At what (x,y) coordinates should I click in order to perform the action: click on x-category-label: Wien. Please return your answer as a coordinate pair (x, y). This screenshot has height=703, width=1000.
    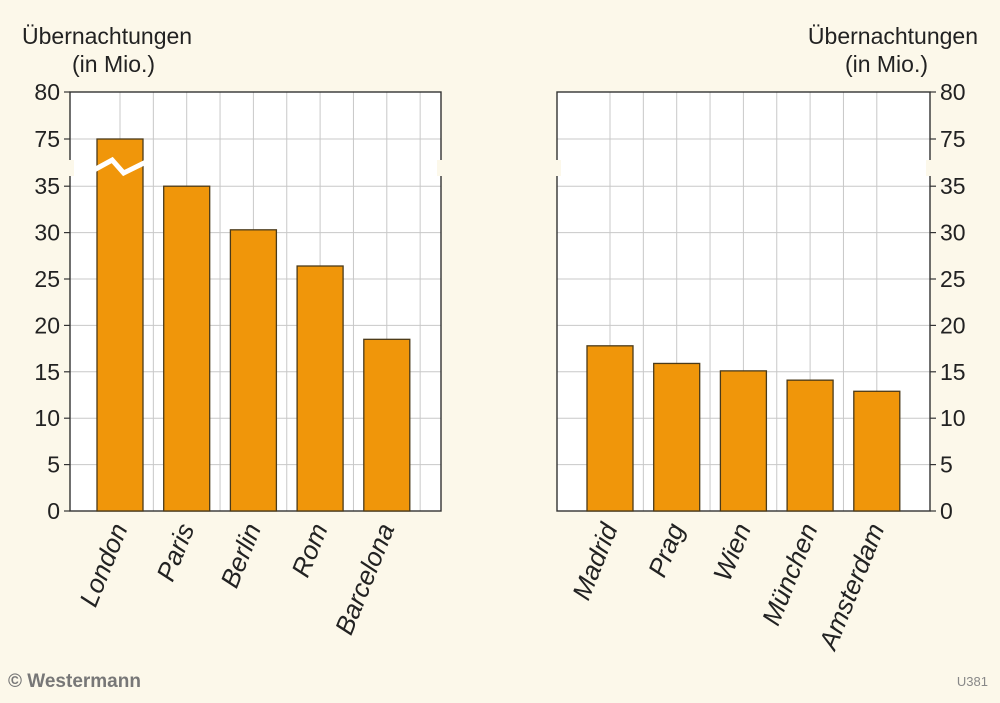
    Looking at the image, I should click on (732, 552).